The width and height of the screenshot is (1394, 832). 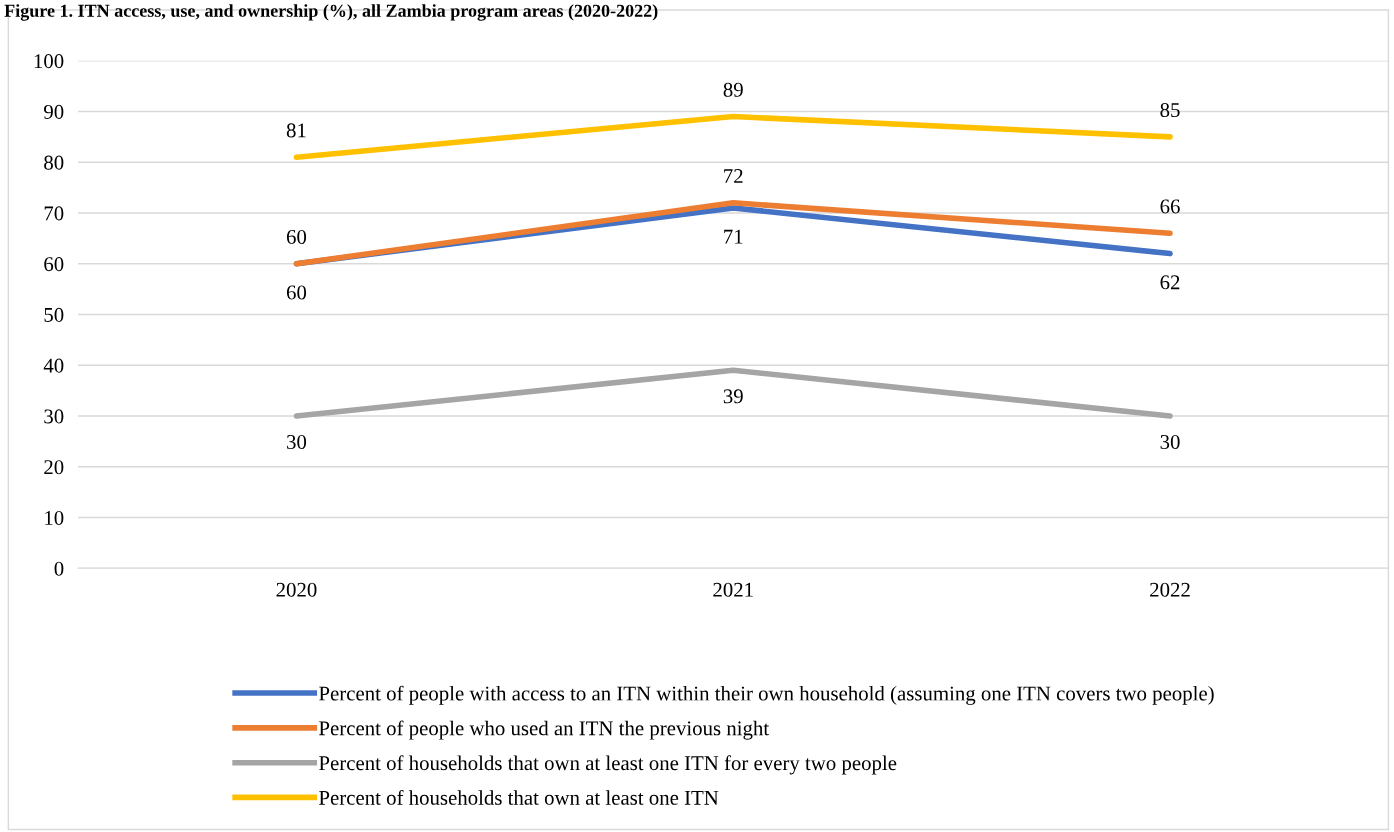 I want to click on y-tick-label: 0, so click(x=59, y=568).